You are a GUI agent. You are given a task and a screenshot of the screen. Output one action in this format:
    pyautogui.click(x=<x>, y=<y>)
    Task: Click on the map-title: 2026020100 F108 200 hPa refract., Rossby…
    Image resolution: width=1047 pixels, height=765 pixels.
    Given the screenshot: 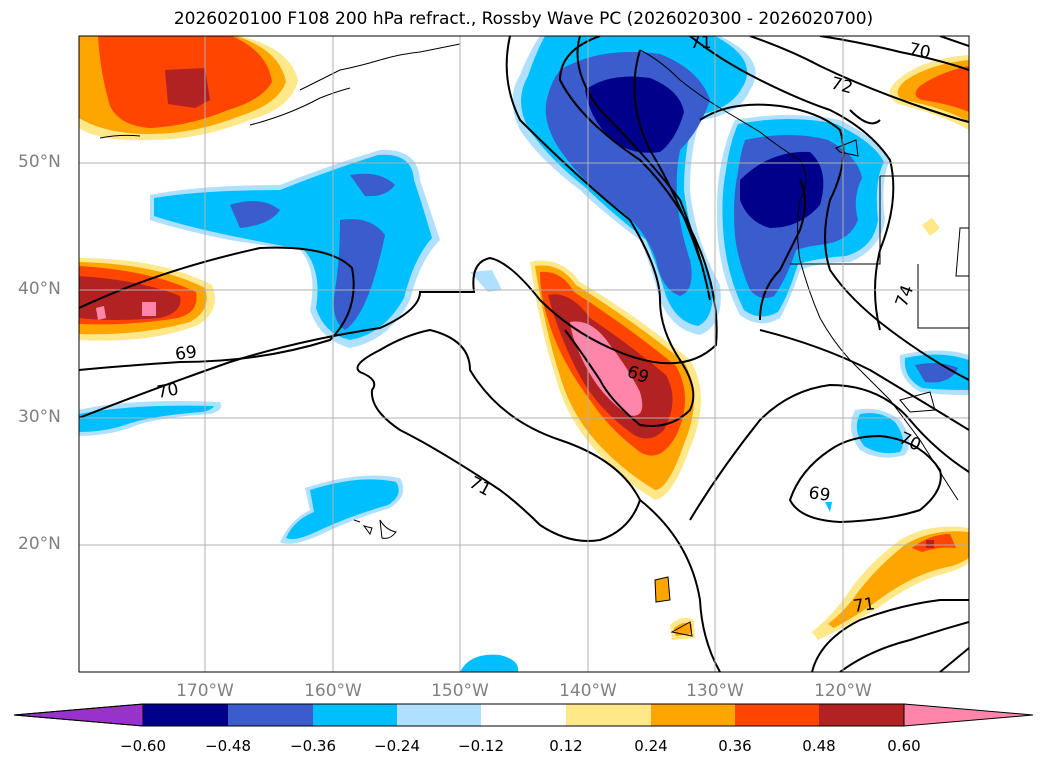 What is the action you would take?
    pyautogui.click(x=523, y=19)
    